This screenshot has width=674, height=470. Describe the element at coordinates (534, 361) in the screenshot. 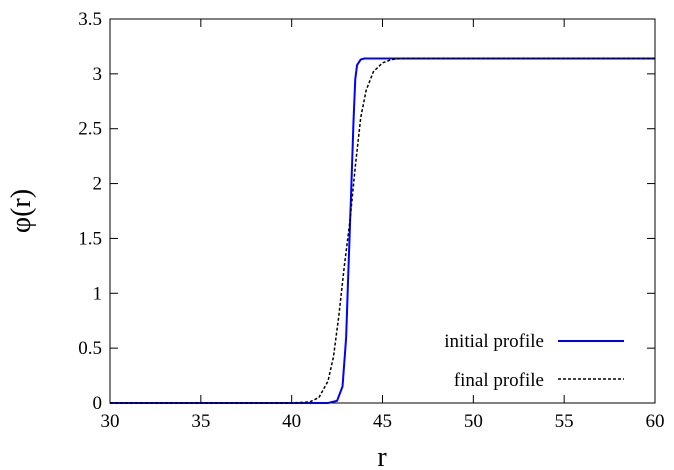

I see `legend: initial profile final profile` at that location.